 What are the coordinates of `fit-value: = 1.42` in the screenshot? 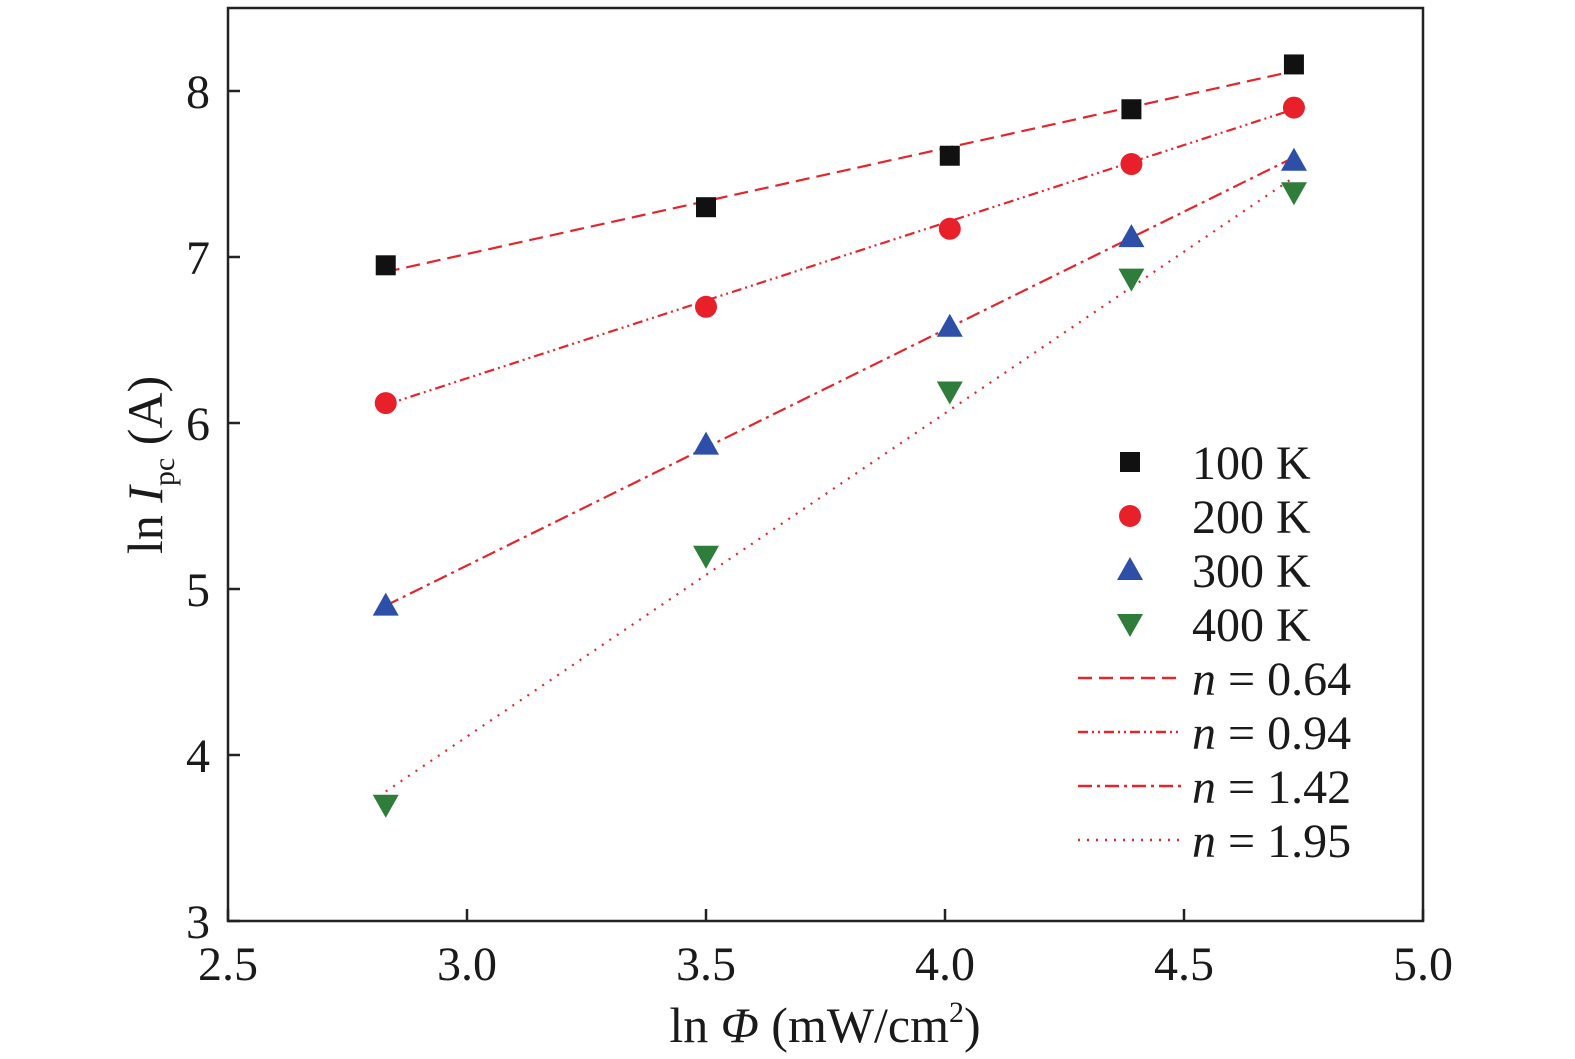 It's located at (1283, 787).